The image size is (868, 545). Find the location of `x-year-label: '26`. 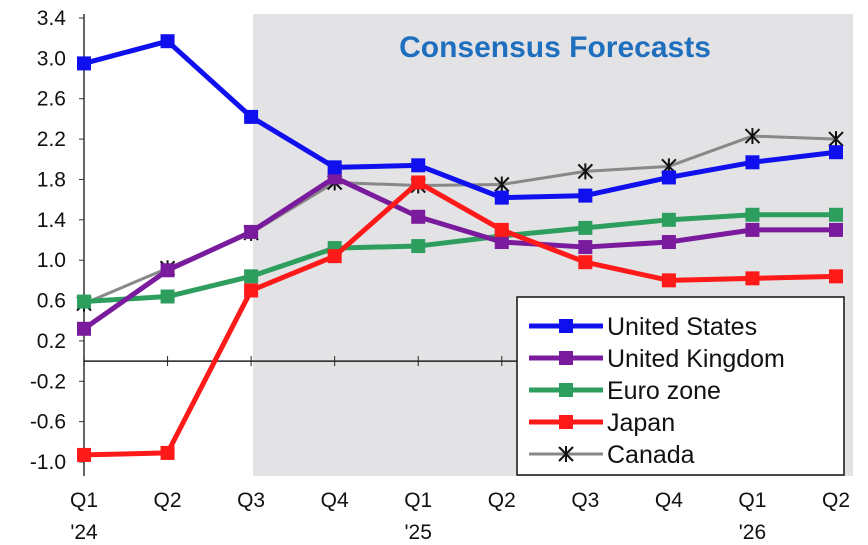

x-year-label: '26 is located at coordinates (752, 532).